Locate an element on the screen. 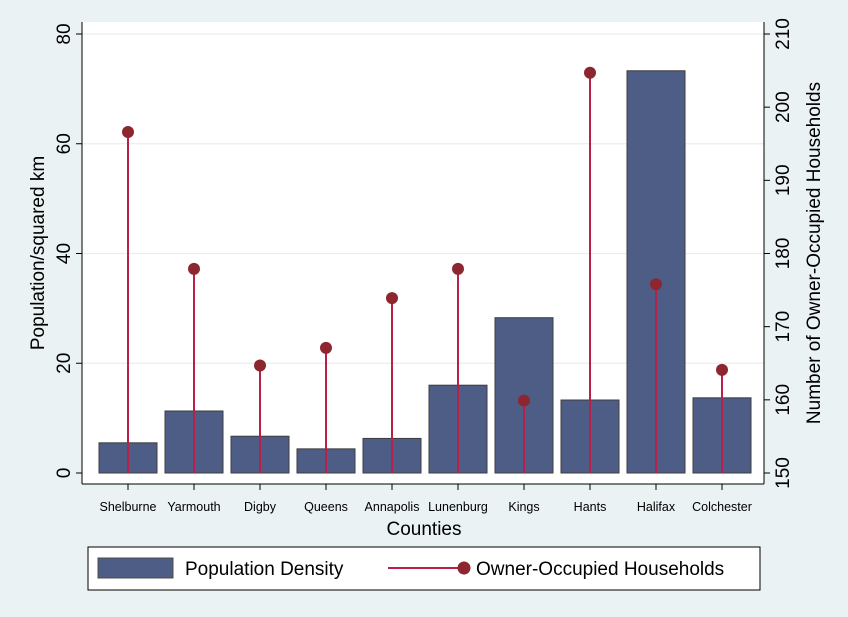  lollipop-marker-annapolis is located at coordinates (392, 298).